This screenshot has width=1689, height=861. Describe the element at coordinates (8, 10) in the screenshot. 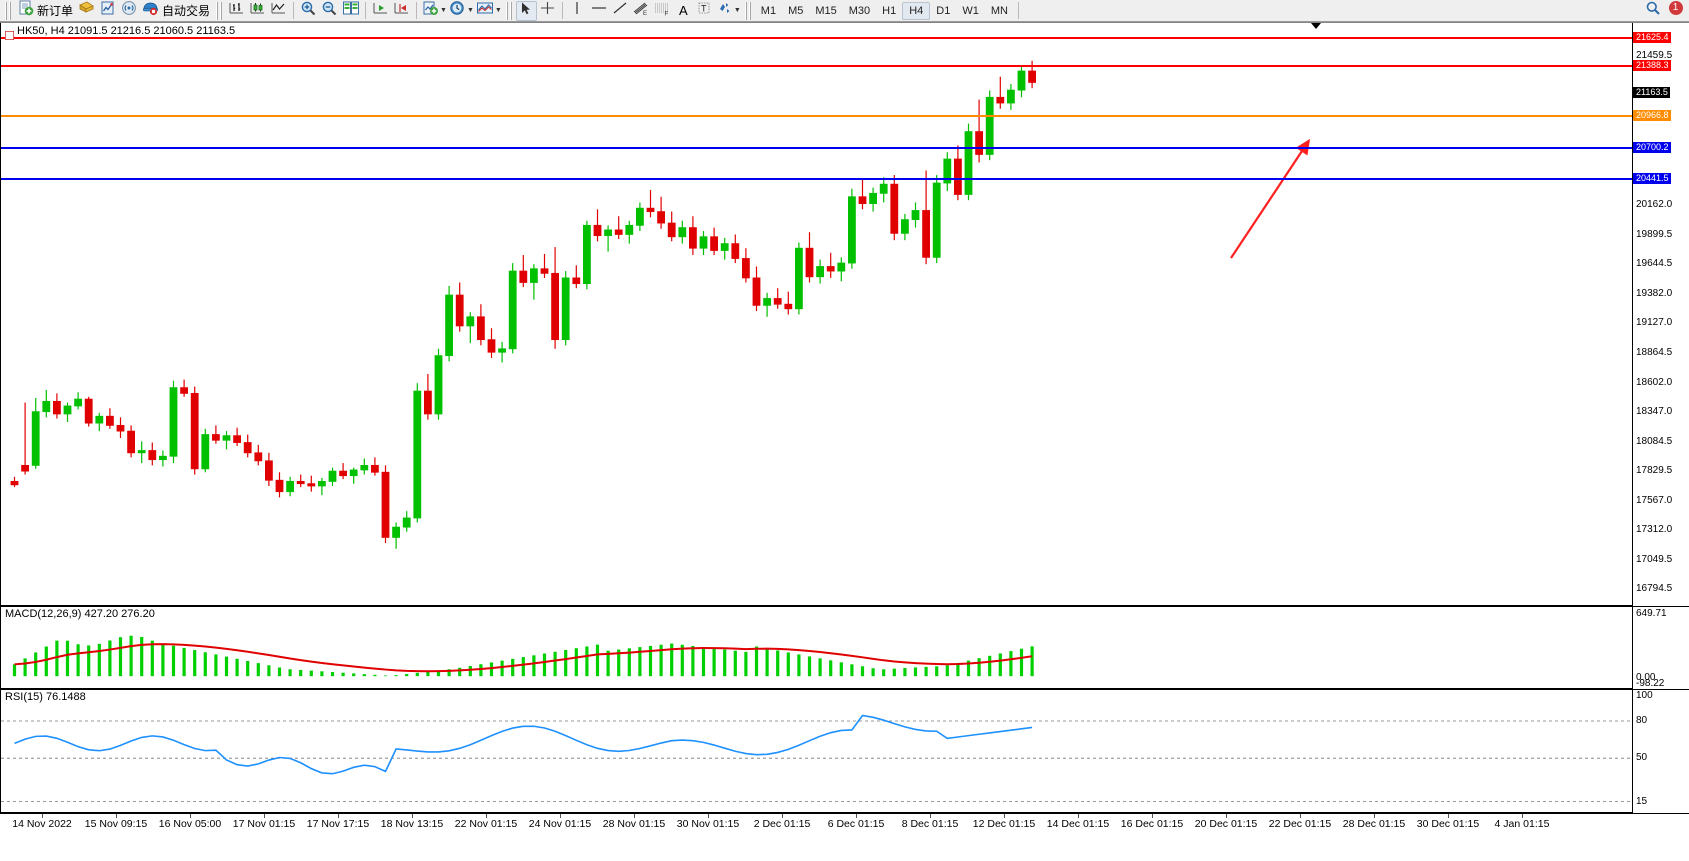

I see `toolbar-grip` at that location.